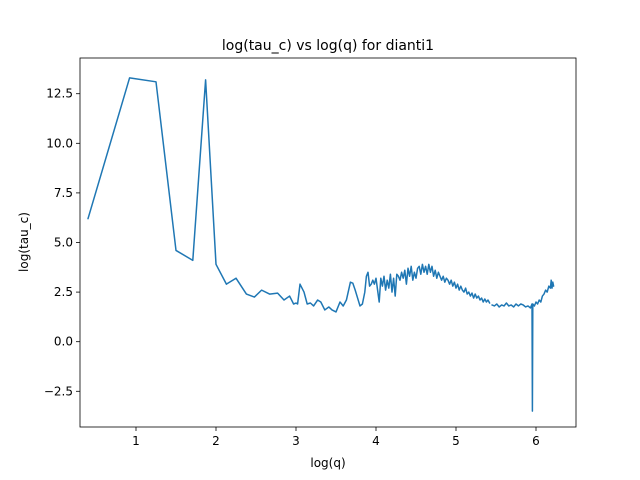  What do you see at coordinates (296, 441) in the screenshot?
I see `x-tick-label: 3` at bounding box center [296, 441].